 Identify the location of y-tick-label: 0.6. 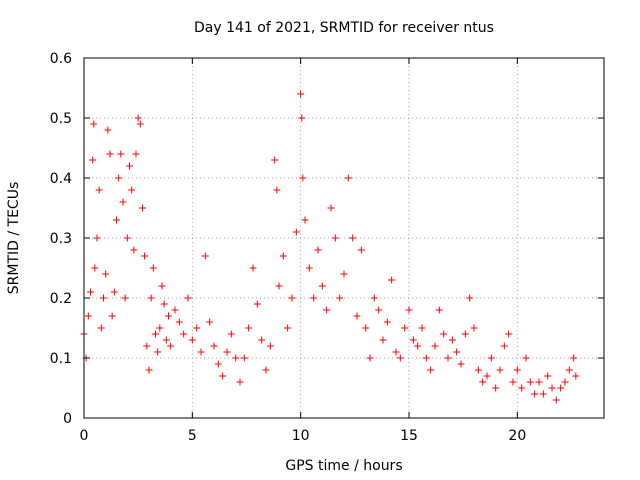
(61, 59).